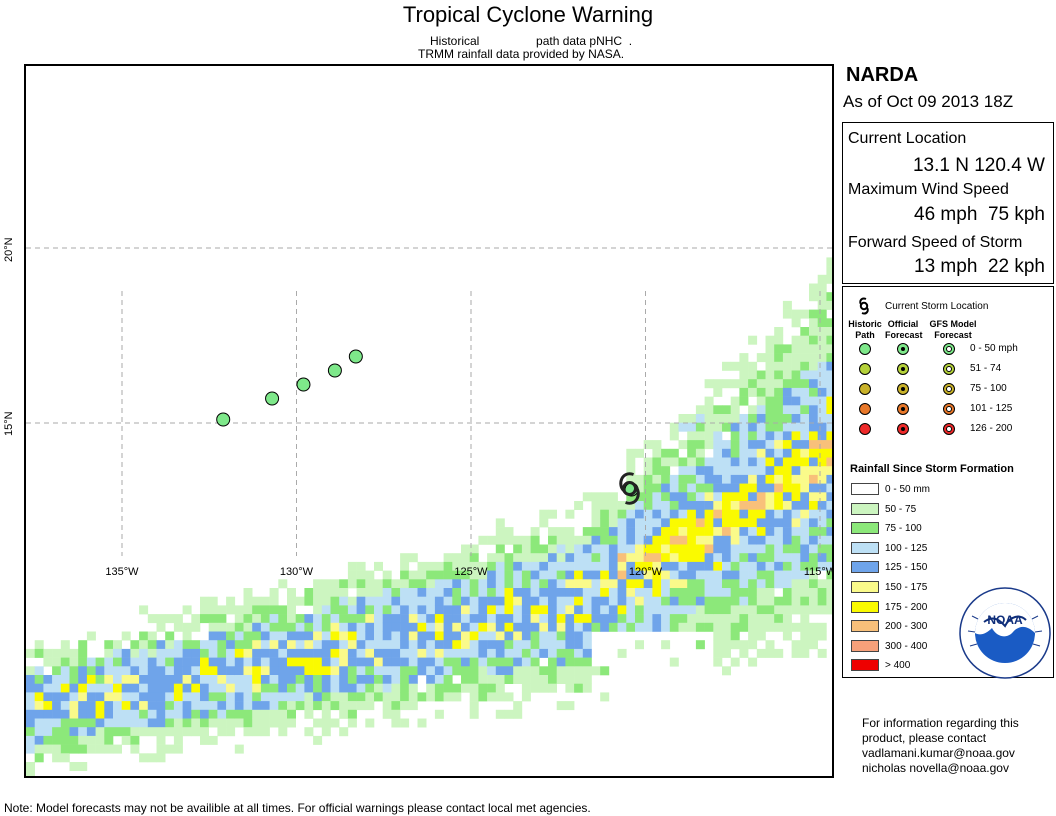 The image size is (1056, 816). Describe the element at coordinates (297, 572) in the screenshot. I see `lon-label: 130°W` at that location.